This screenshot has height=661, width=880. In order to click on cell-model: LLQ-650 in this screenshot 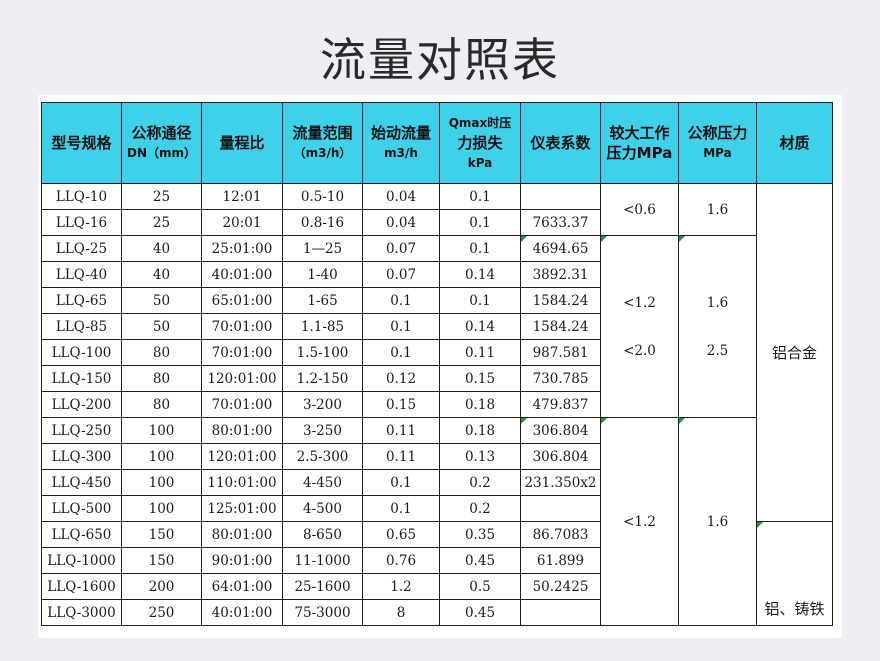, I will do `click(81, 534)`.